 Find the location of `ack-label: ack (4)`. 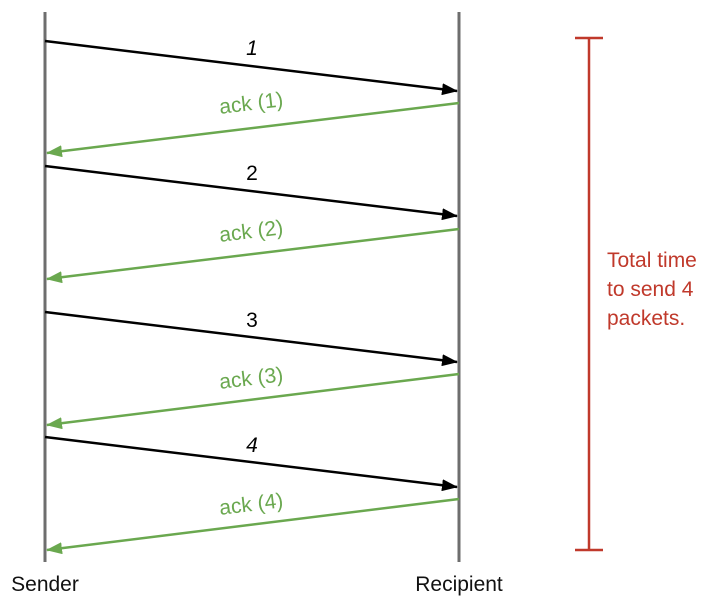

ack-label: ack (4) is located at coordinates (251, 504).